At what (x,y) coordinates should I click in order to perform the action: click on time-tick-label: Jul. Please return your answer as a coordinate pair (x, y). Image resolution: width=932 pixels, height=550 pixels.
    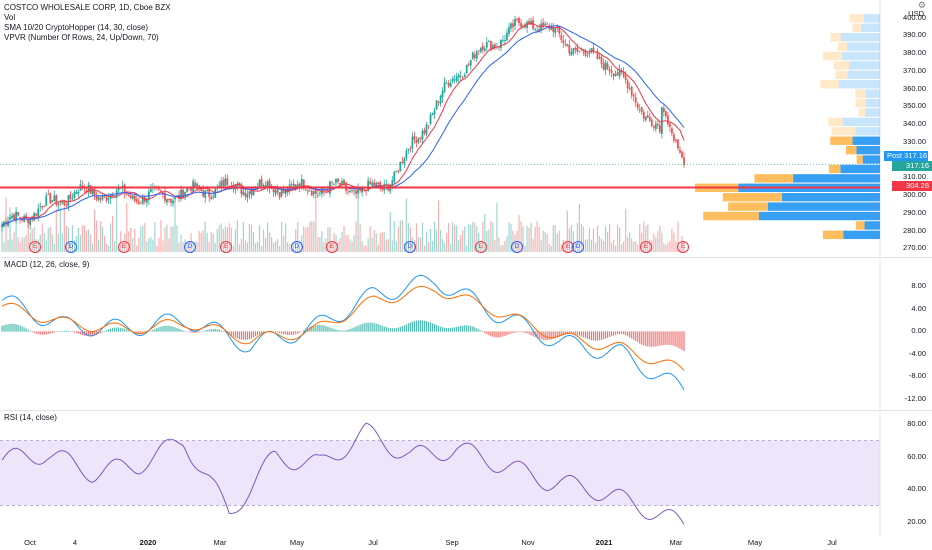
    Looking at the image, I should click on (832, 542).